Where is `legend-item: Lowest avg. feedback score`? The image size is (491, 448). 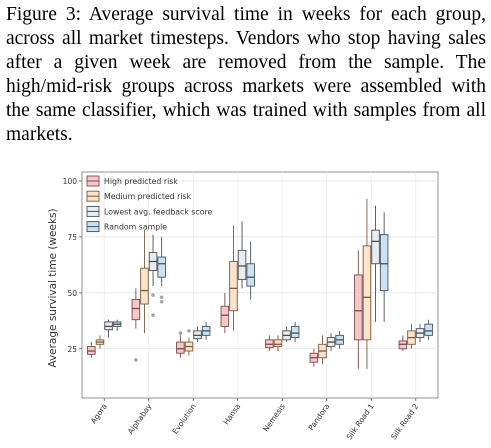
legend-item: Lowest avg. feedback score is located at coordinates (149, 211).